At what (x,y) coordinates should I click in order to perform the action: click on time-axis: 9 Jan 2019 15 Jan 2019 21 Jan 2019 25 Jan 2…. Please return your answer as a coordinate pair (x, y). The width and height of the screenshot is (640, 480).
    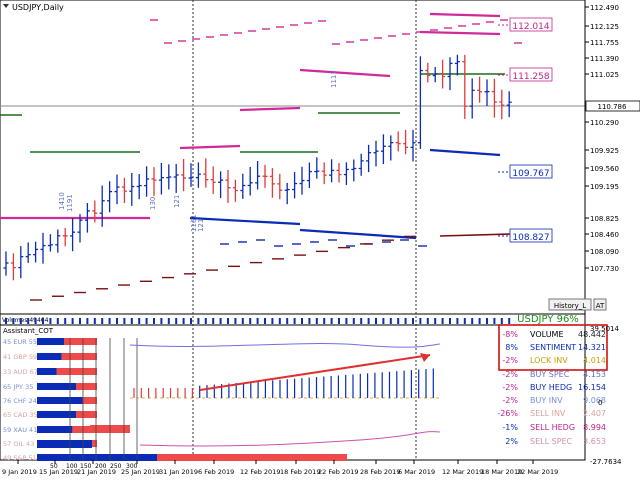
    Looking at the image, I should click on (280, 468).